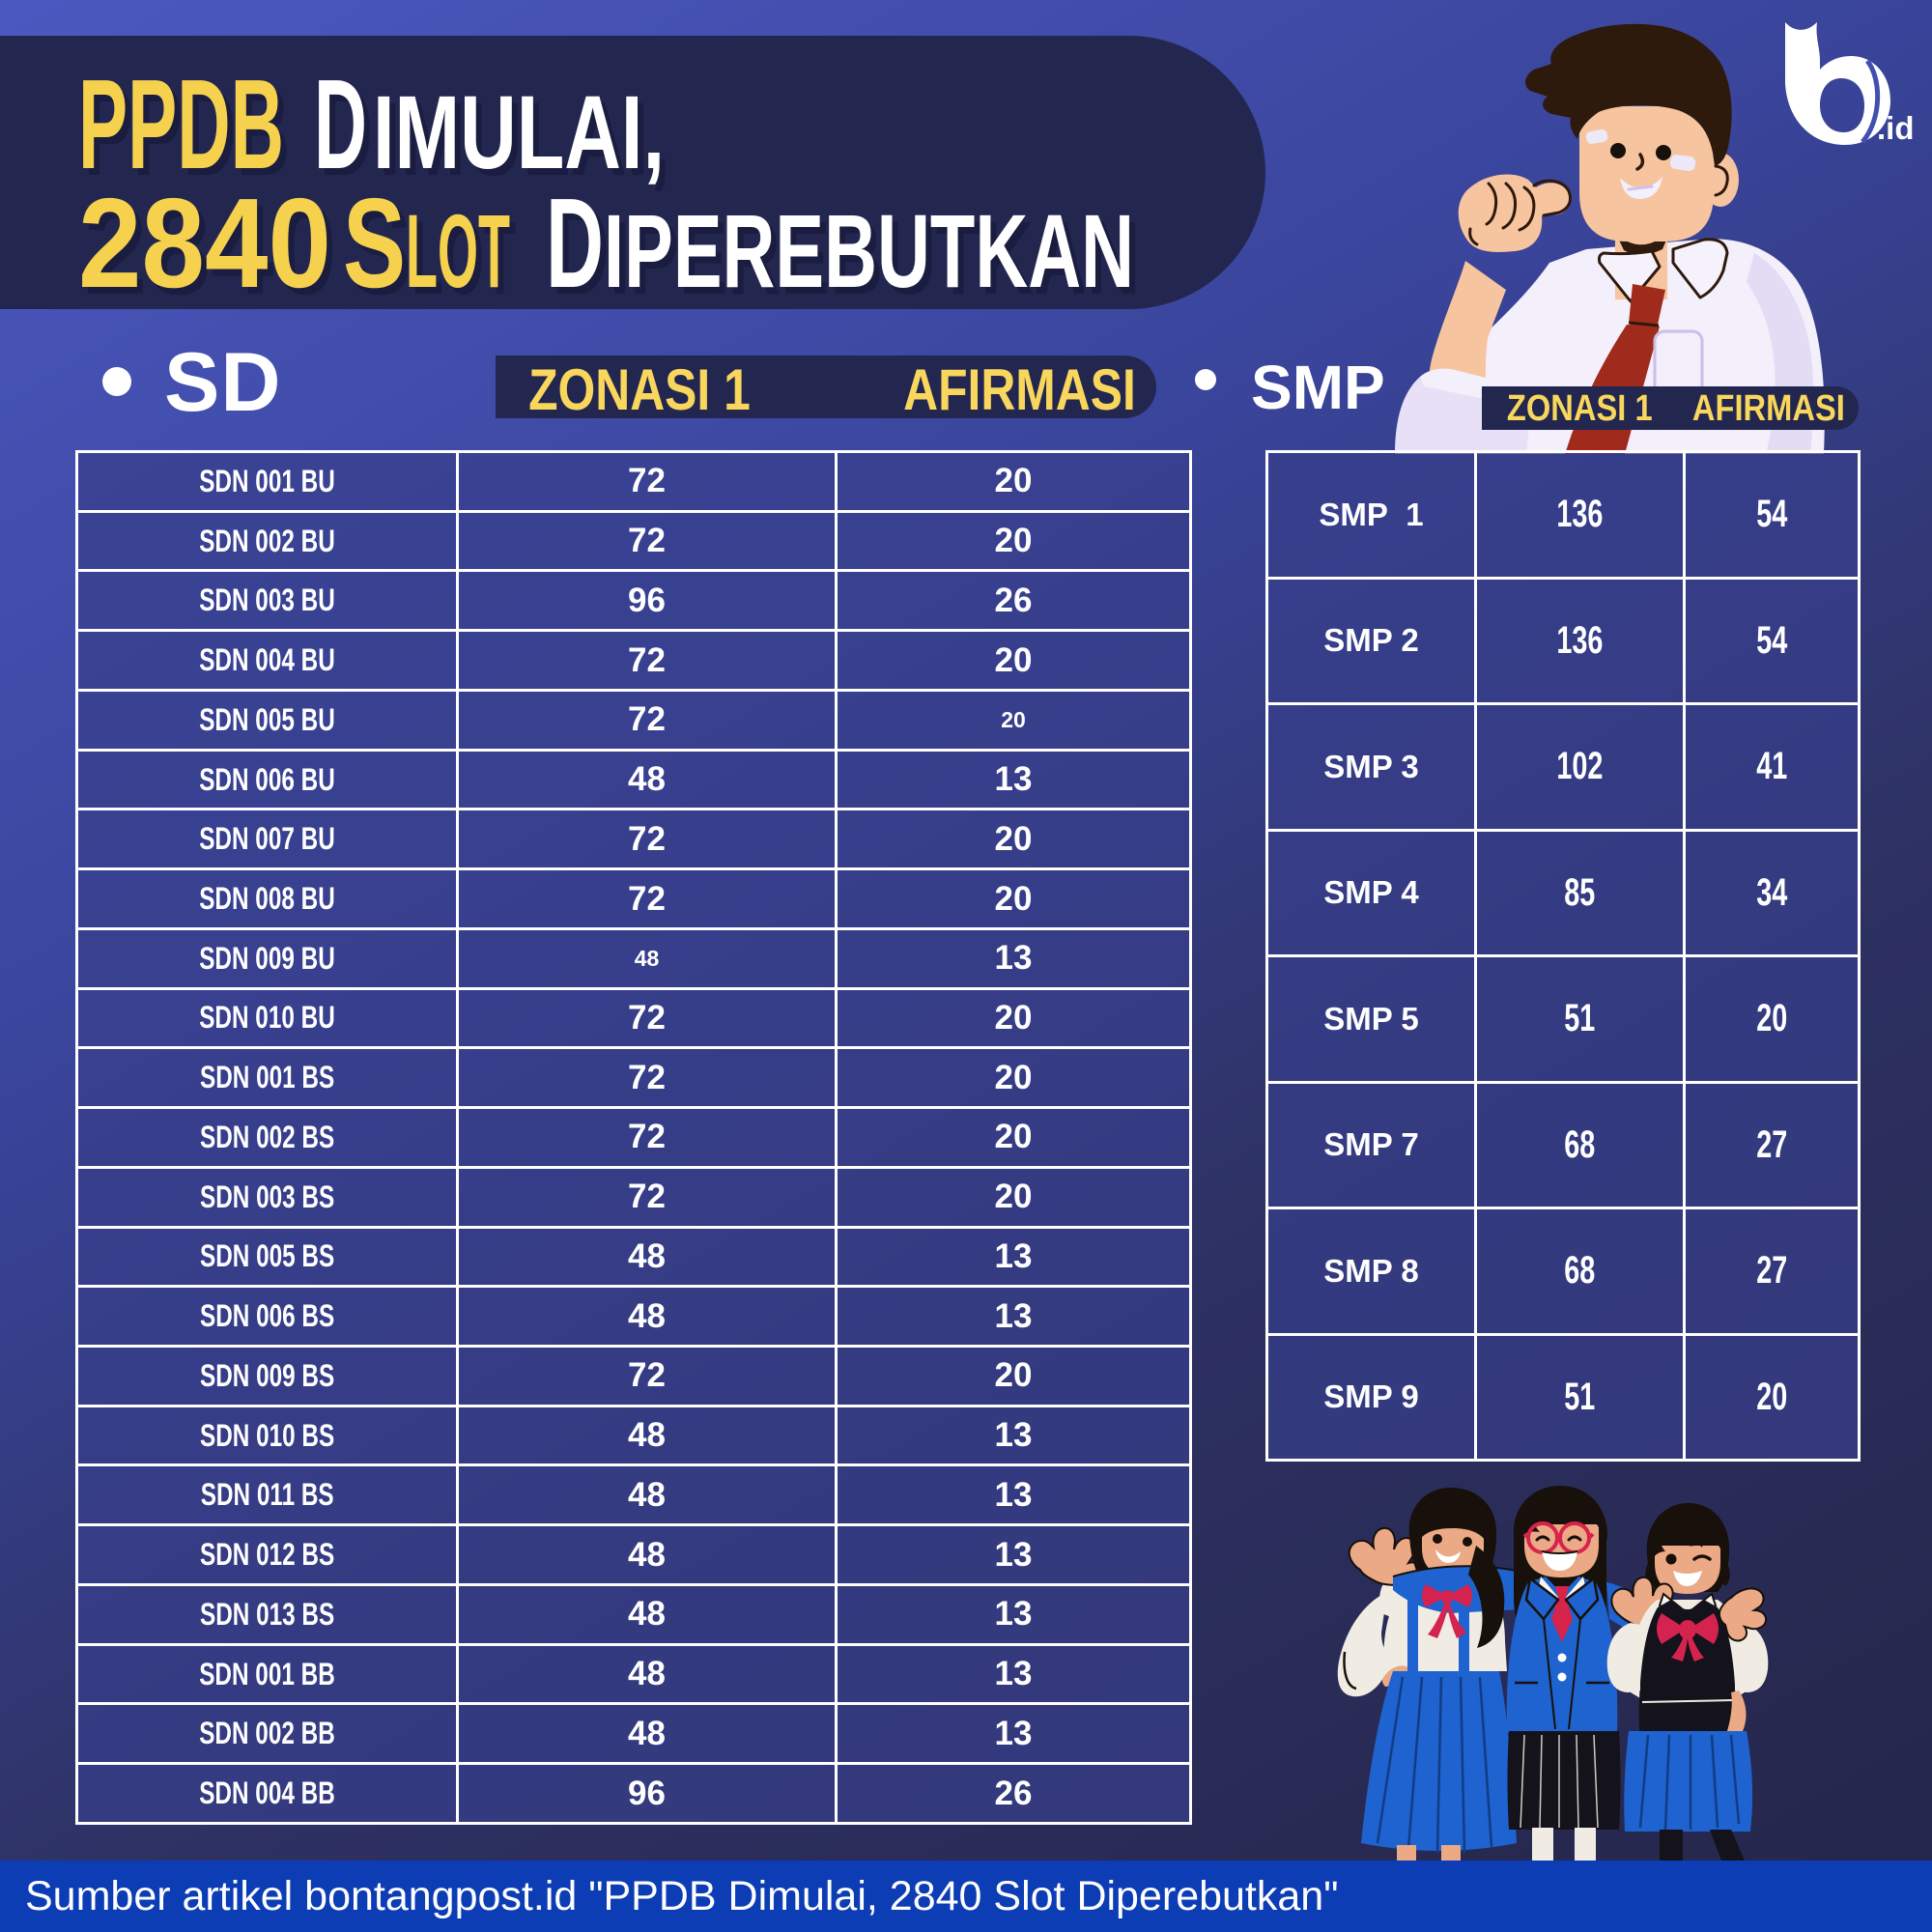 This screenshot has height=1932, width=1932. I want to click on svg-text: .id, so click(1896, 128).